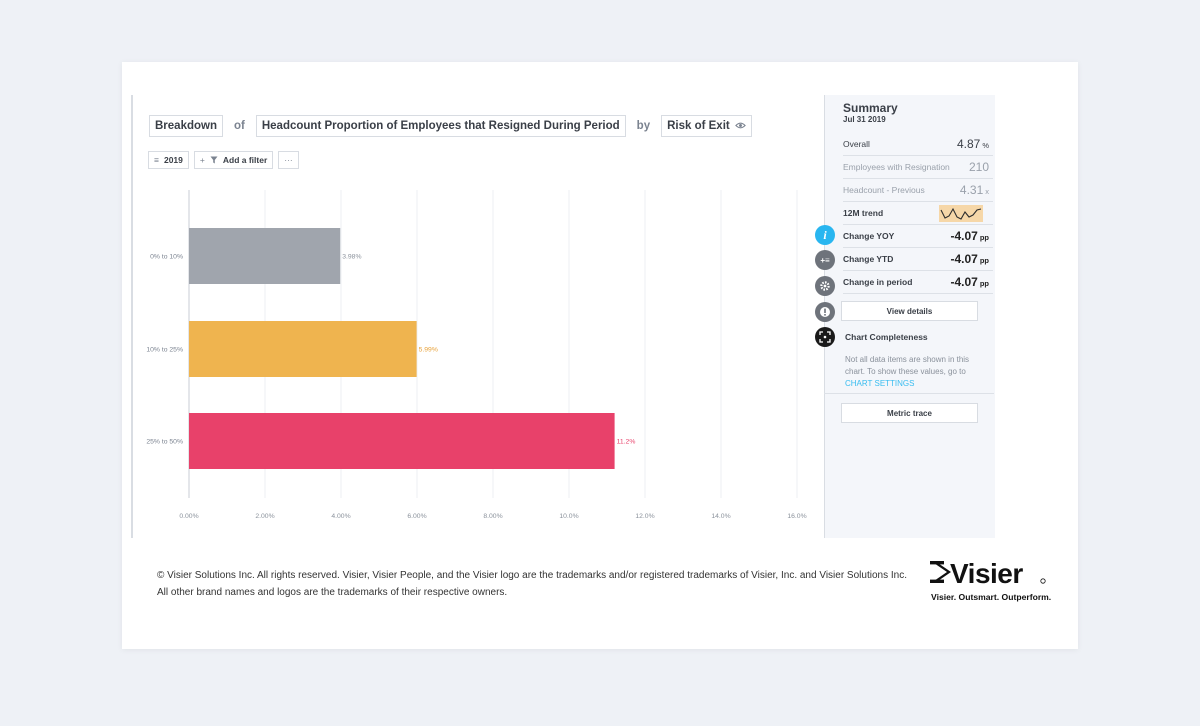  Describe the element at coordinates (156, 160) in the screenshot. I see `calendar-icon: ≡` at that location.